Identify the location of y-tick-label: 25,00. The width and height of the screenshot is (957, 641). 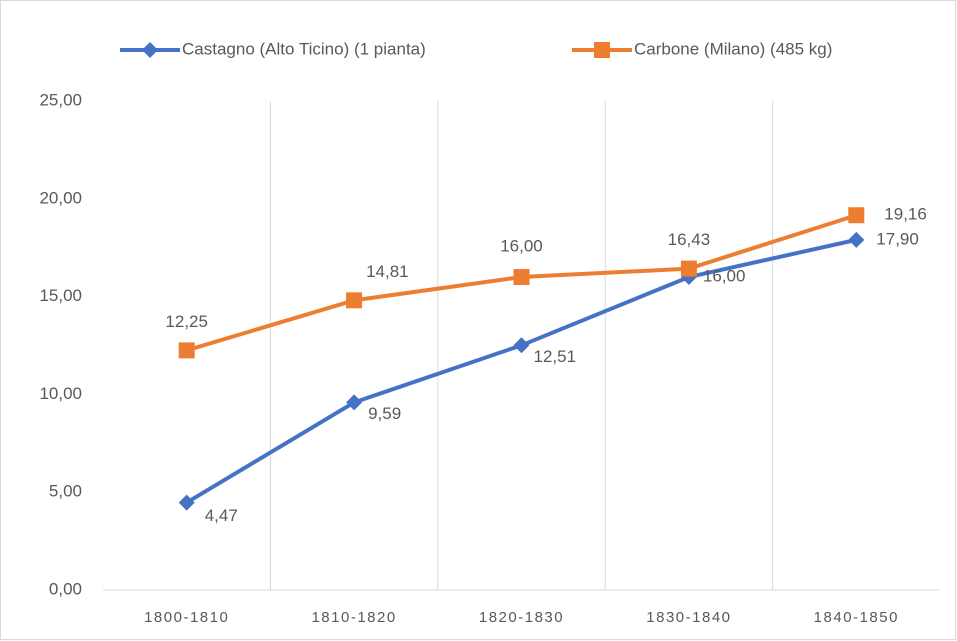
(60, 99).